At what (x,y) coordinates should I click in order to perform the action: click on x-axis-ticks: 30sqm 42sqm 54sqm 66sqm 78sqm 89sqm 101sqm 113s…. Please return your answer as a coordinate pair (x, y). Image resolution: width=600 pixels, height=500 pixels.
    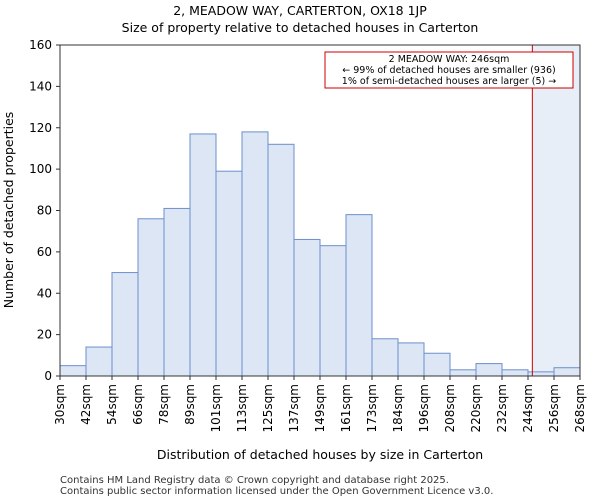
    Looking at the image, I should click on (320, 404).